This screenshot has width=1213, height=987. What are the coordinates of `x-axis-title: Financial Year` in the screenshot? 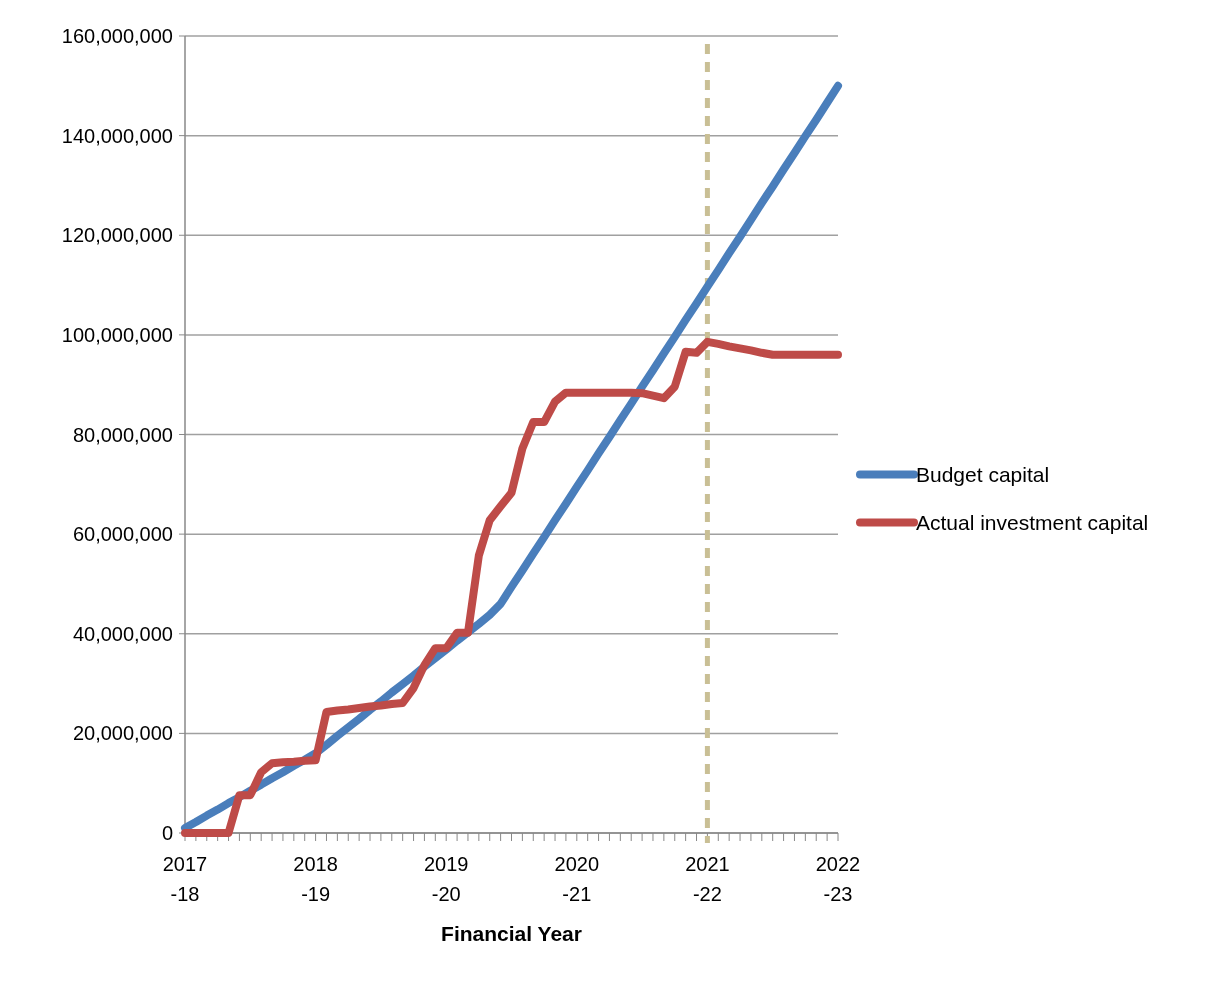 It's located at (511, 933).